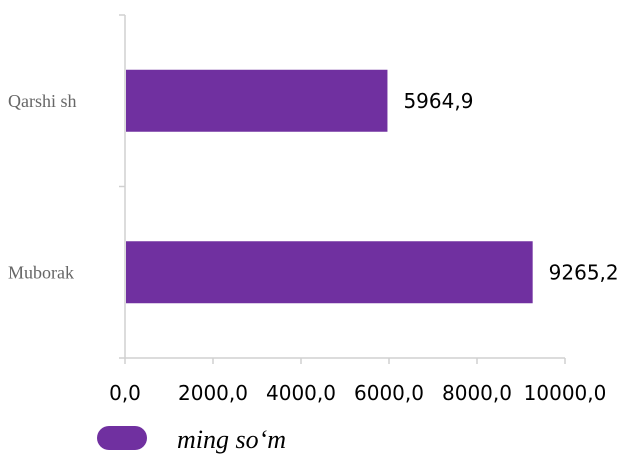 This screenshot has height=458, width=628. What do you see at coordinates (122, 186) in the screenshot?
I see `y-axis` at bounding box center [122, 186].